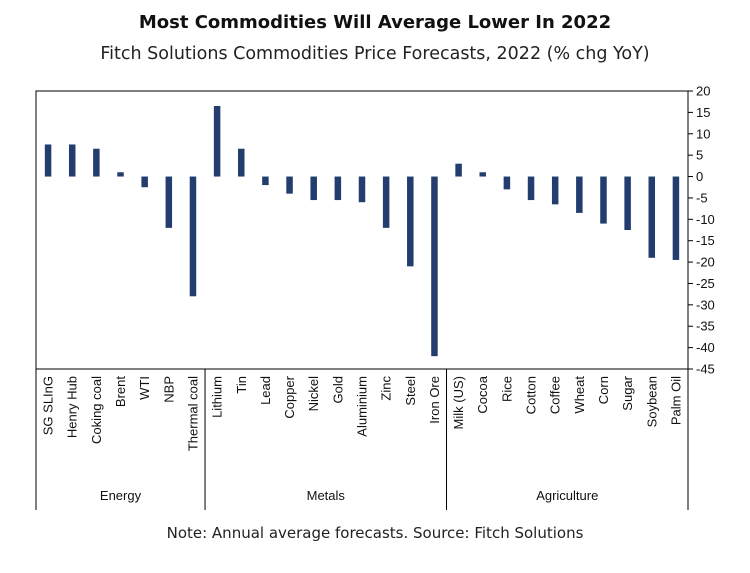 The height and width of the screenshot is (573, 750). Describe the element at coordinates (703, 112) in the screenshot. I see `y-tick-label: 15` at that location.